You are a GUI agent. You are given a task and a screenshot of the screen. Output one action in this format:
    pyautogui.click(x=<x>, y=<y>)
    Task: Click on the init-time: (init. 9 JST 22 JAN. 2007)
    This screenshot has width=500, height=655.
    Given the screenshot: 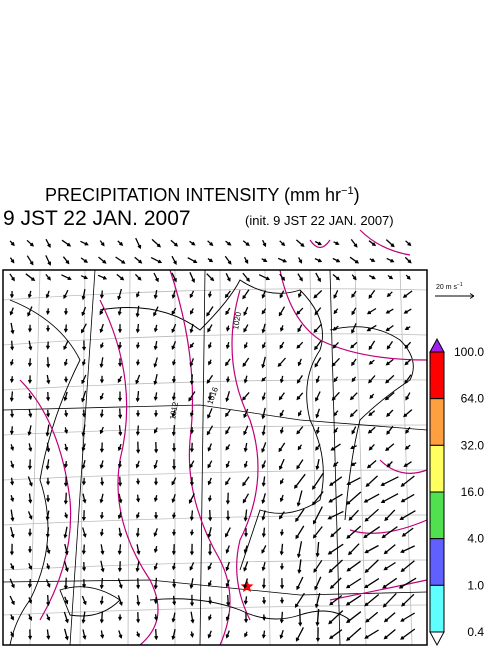 What is the action you would take?
    pyautogui.click(x=319, y=220)
    